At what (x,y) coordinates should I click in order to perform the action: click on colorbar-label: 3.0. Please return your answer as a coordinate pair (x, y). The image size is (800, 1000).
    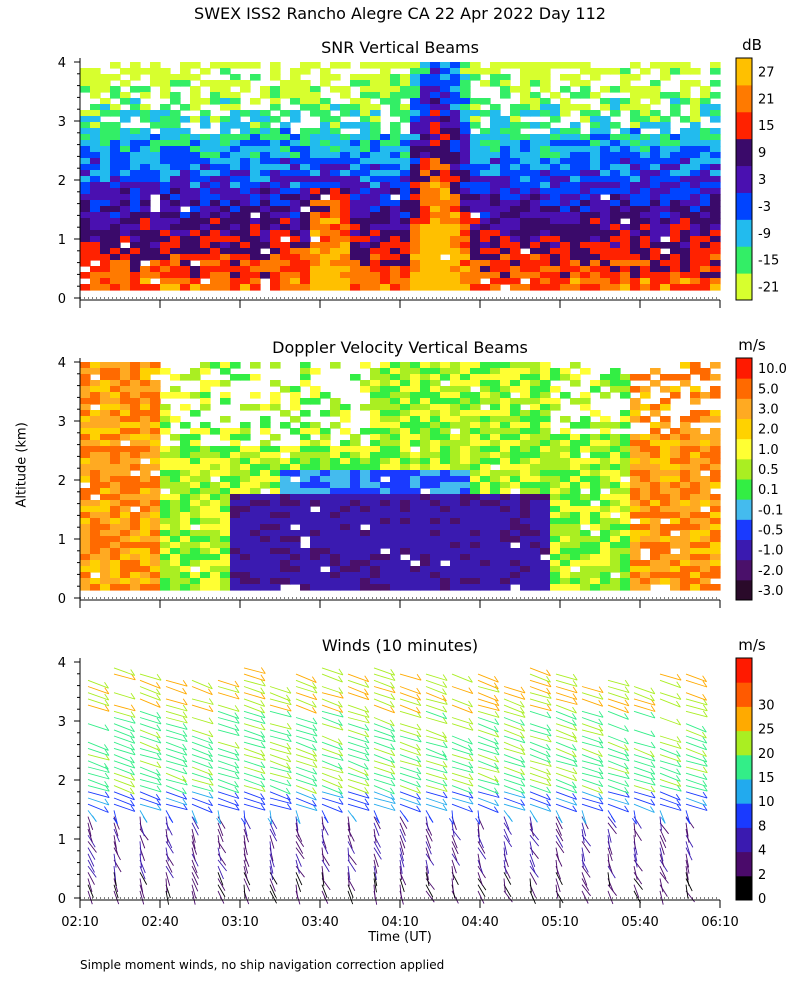
    Looking at the image, I should click on (768, 409).